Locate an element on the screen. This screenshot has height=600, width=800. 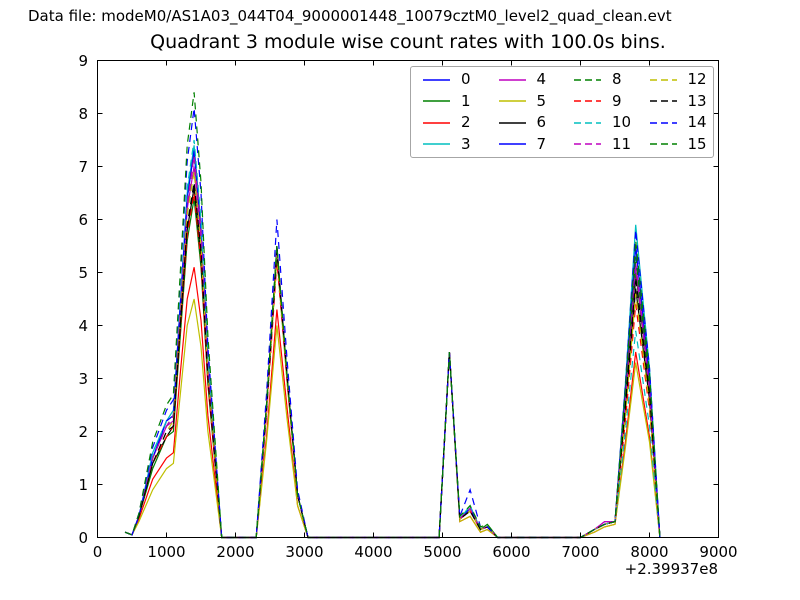
x-tick-label: 6000 is located at coordinates (511, 552).